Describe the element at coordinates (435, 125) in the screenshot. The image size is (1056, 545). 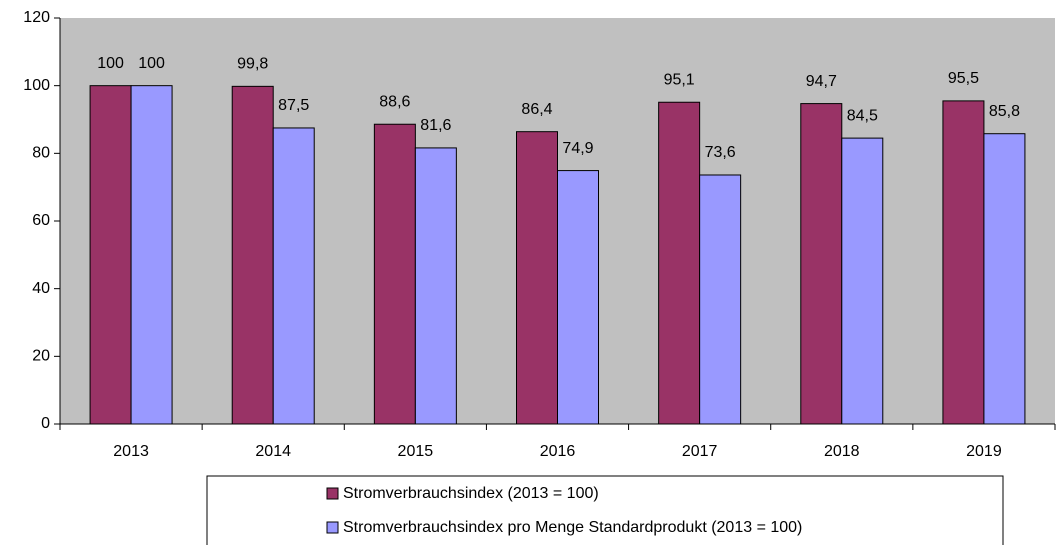
I see `data-label: 81,6` at that location.